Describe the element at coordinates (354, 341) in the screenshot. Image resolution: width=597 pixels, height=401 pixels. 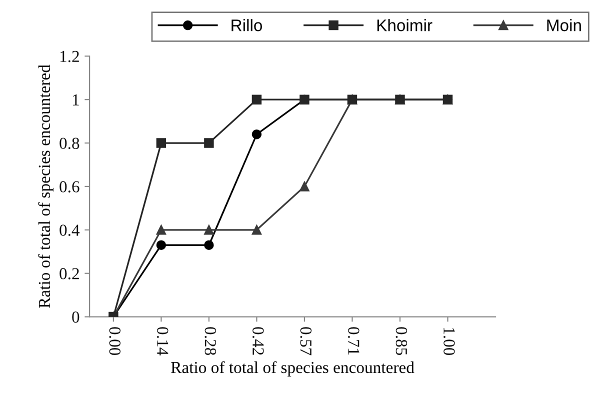
I see `x-tick-label: 0.71` at that location.